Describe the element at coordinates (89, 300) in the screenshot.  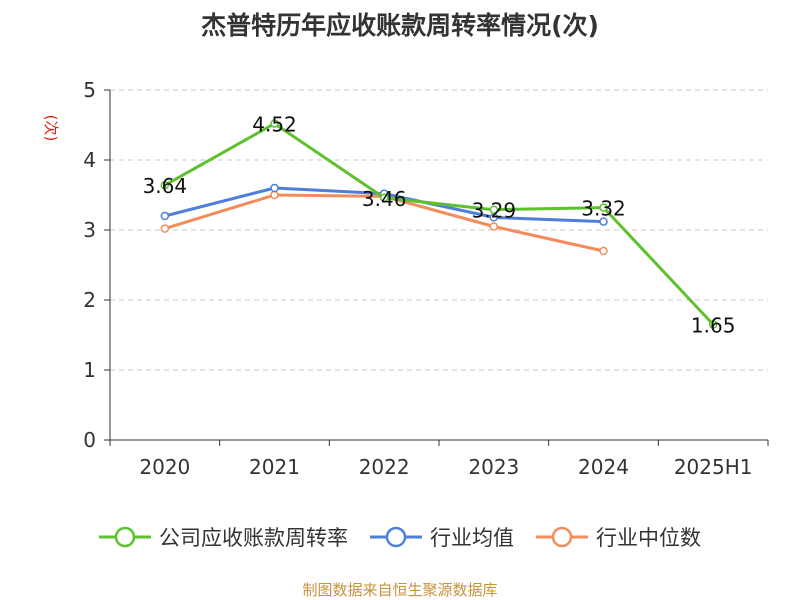
I see `y-tick-label: 2` at that location.